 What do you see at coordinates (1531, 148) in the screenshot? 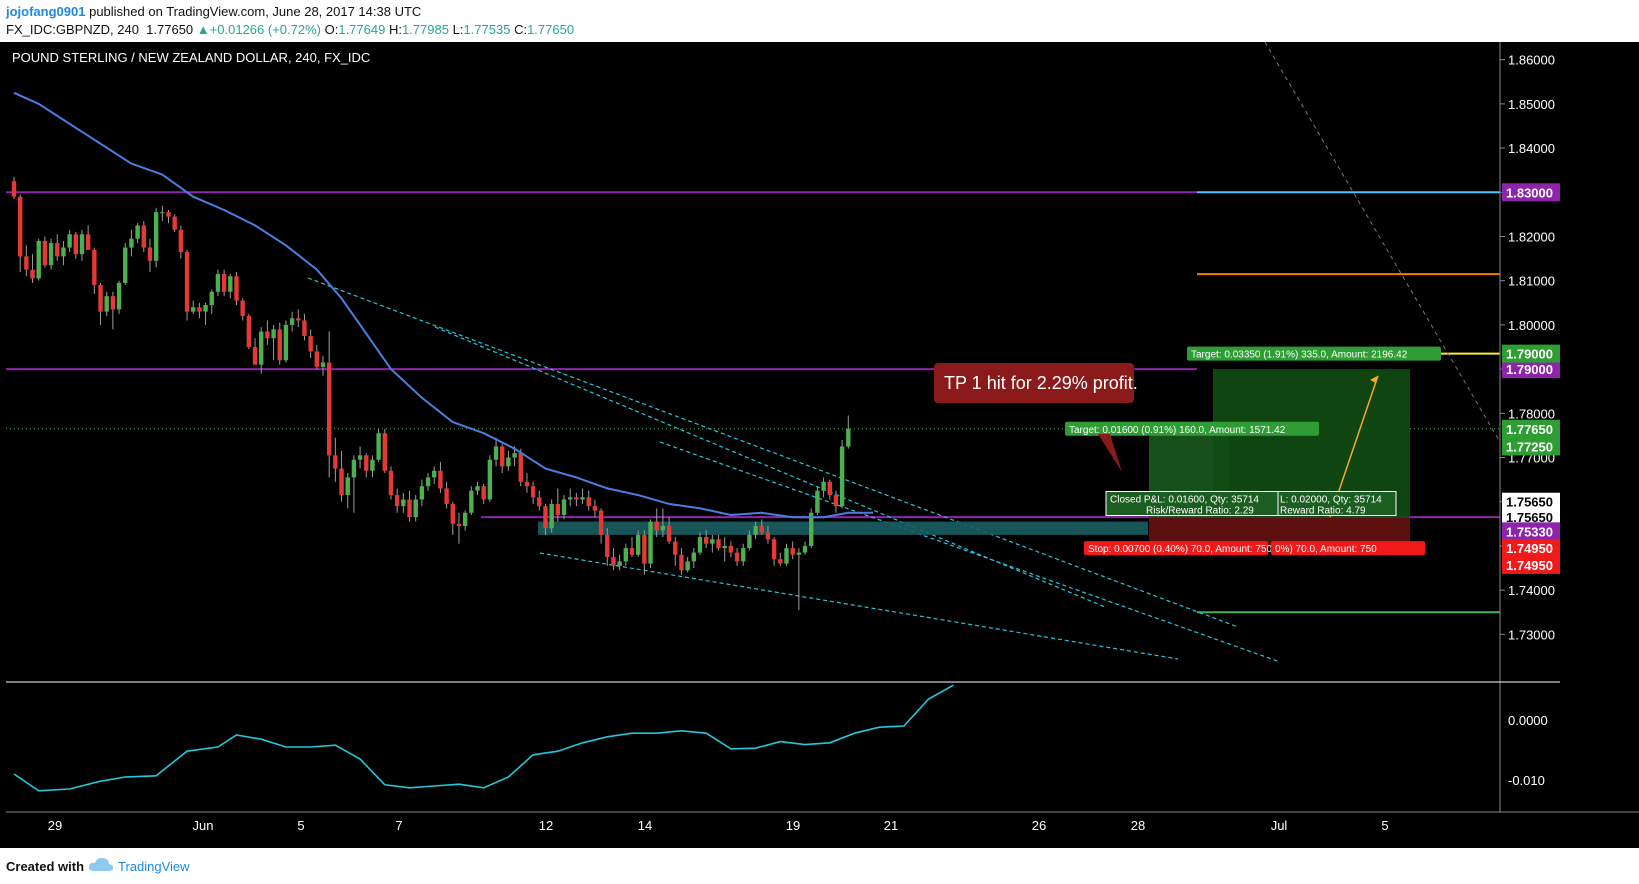
I see `y-tick-label: 1.84000` at bounding box center [1531, 148].